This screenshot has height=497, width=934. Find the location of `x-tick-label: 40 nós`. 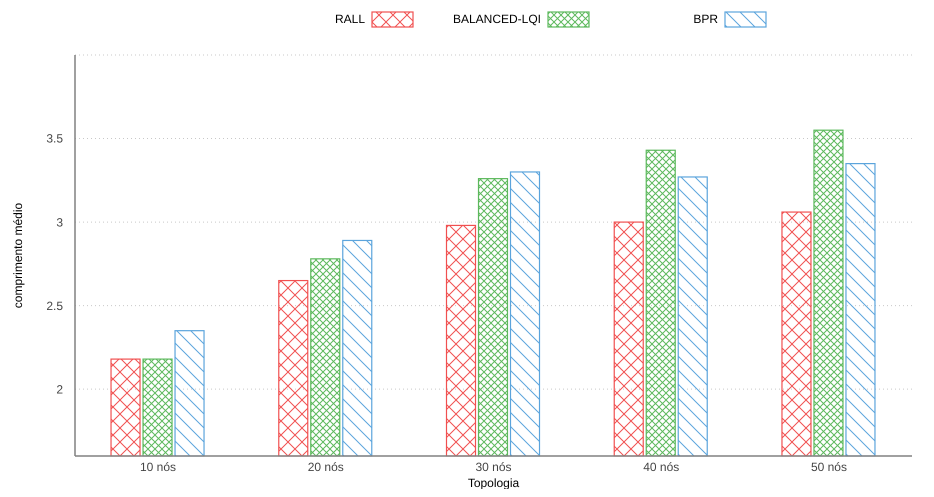

x-tick-label: 40 nós is located at coordinates (661, 467).